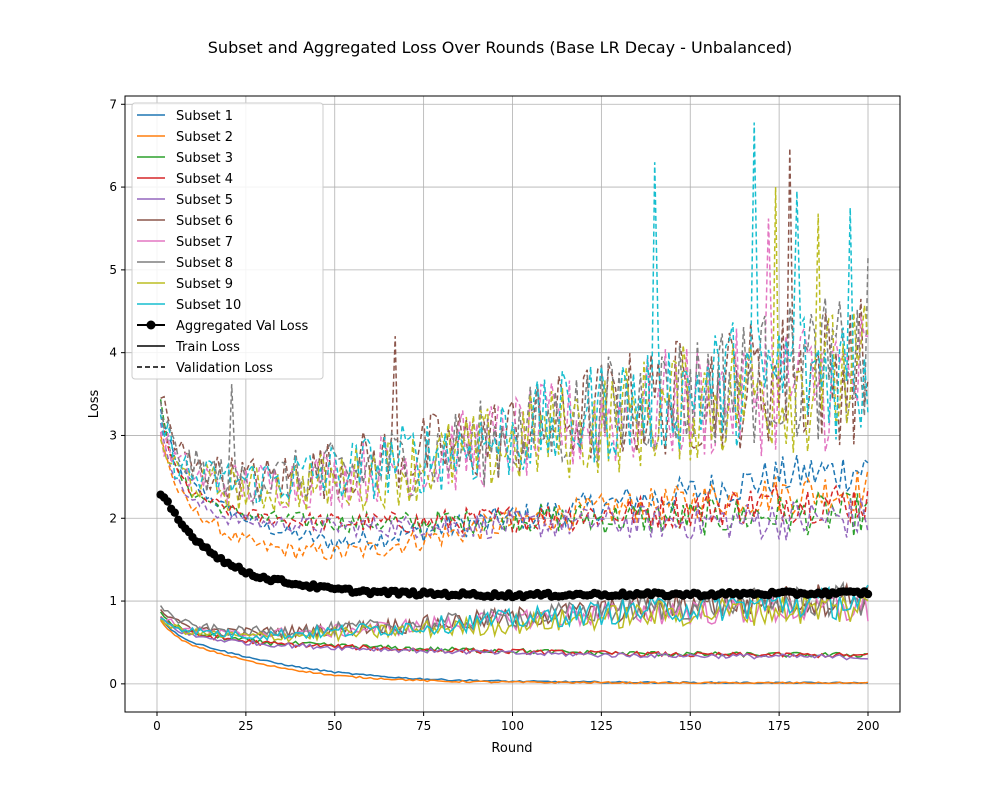  What do you see at coordinates (204, 242) in the screenshot?
I see `legend-label: Subset 7` at bounding box center [204, 242].